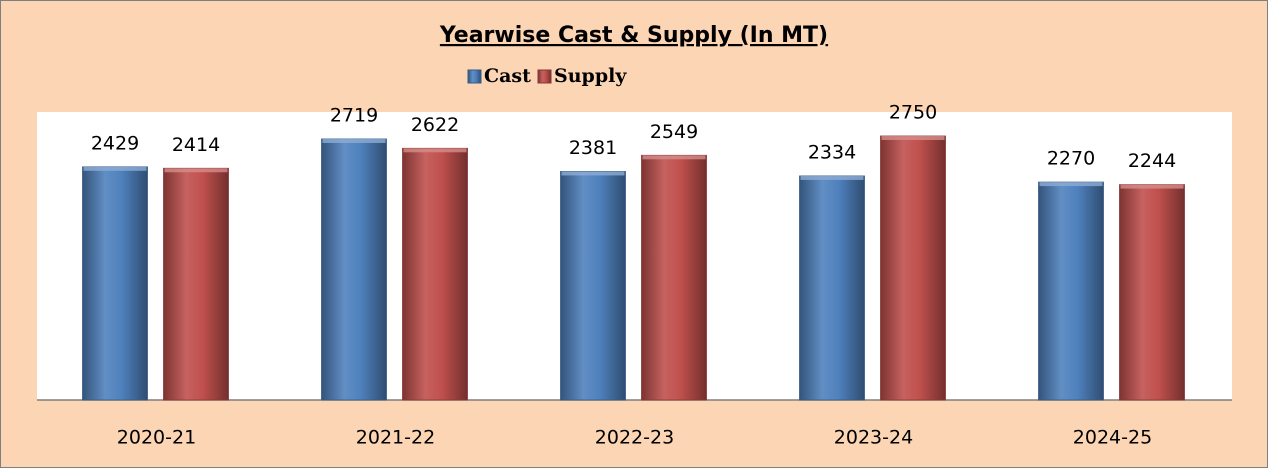  I want to click on data-label: 2334, so click(832, 152).